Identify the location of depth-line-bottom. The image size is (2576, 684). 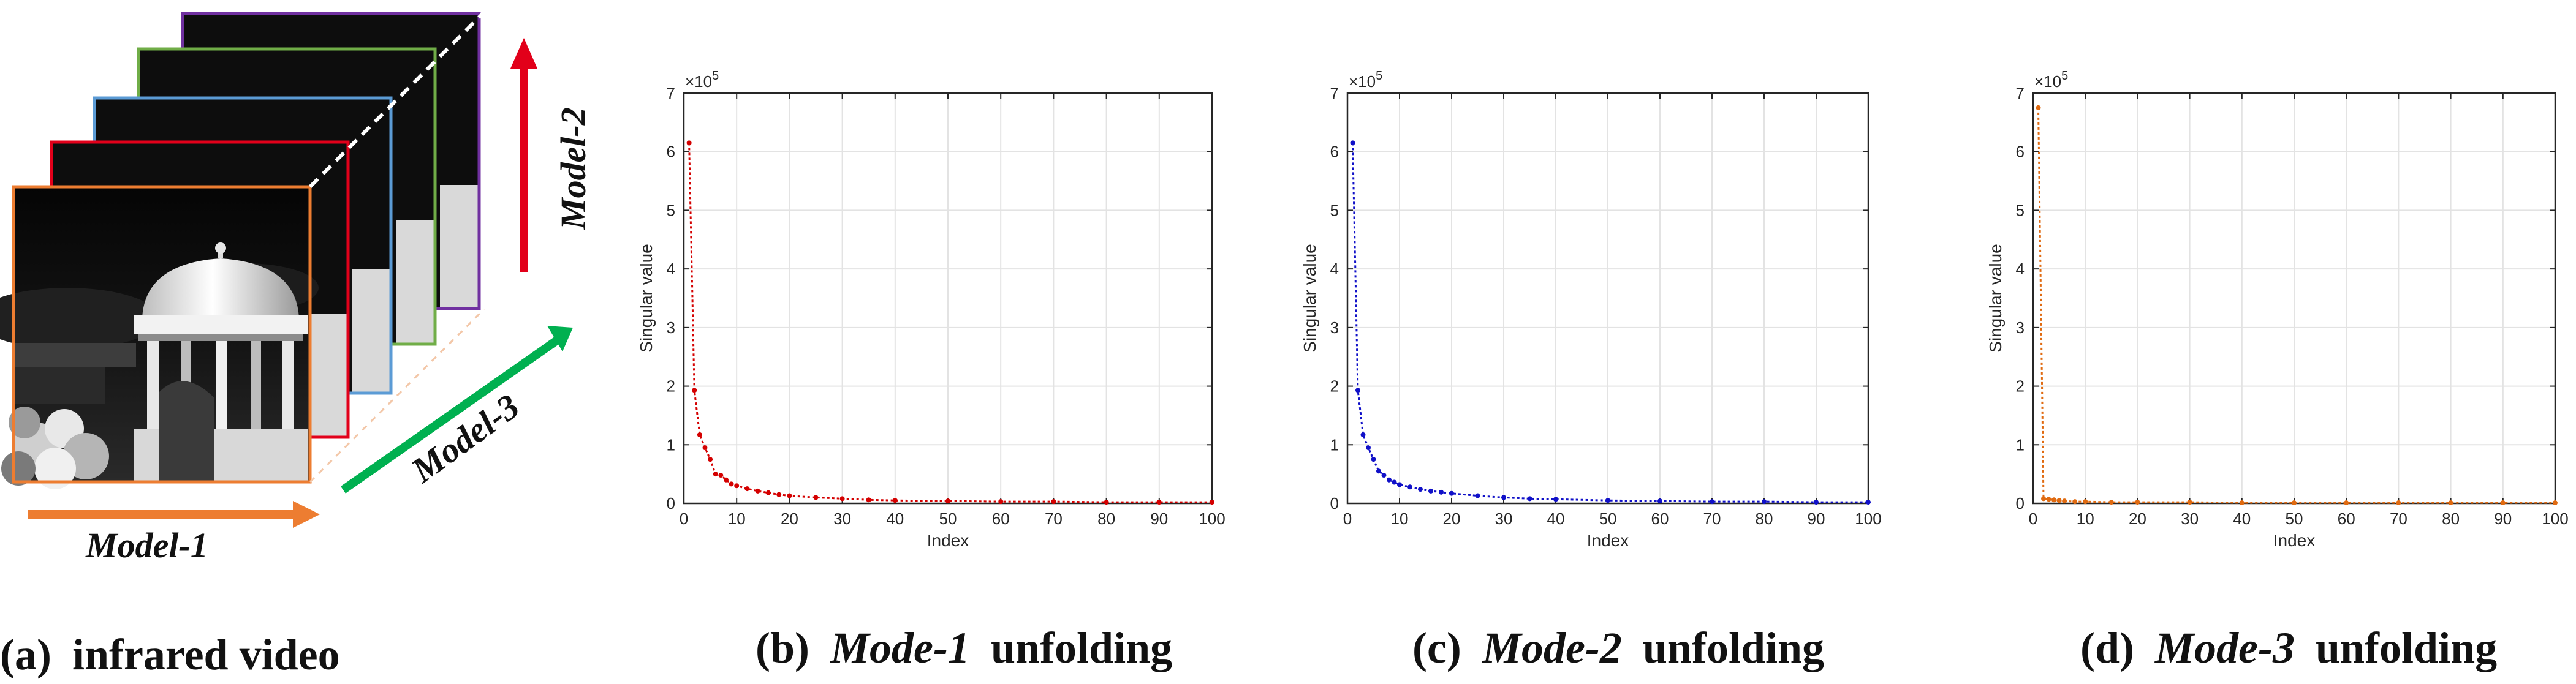
(397, 395).